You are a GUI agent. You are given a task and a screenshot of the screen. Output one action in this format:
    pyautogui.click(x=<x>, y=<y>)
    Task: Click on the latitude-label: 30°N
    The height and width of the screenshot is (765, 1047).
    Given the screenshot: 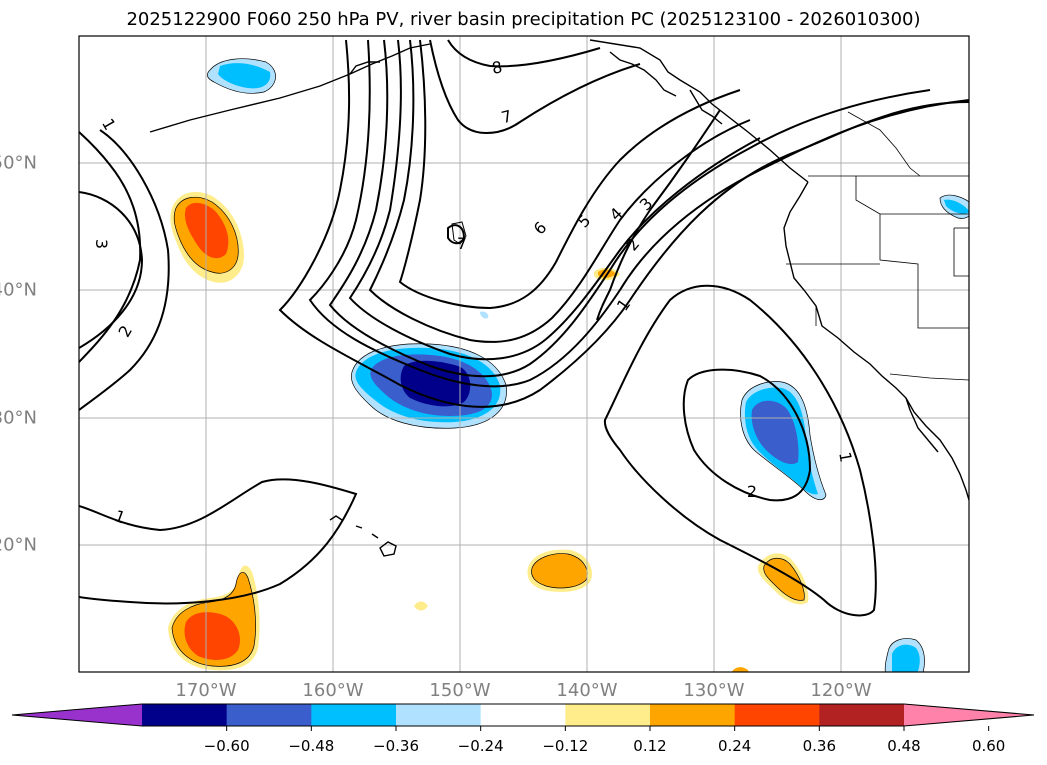 What is the action you would take?
    pyautogui.click(x=18, y=418)
    